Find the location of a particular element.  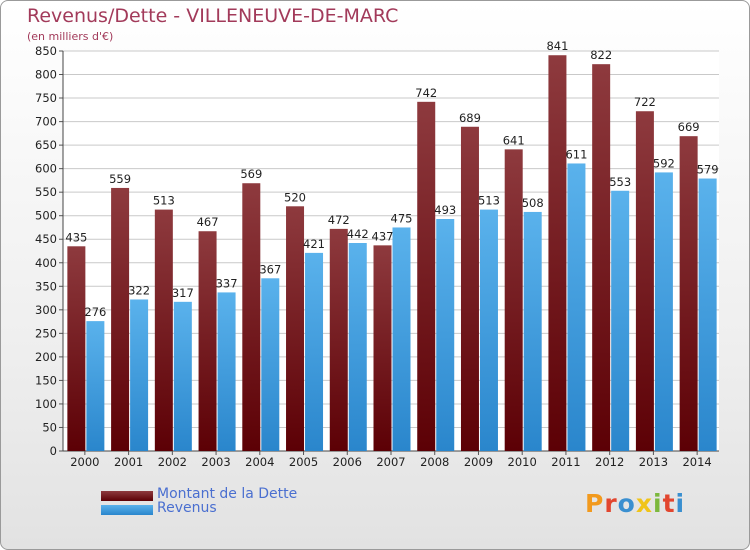

bar-revenus-2003 is located at coordinates (226, 371).